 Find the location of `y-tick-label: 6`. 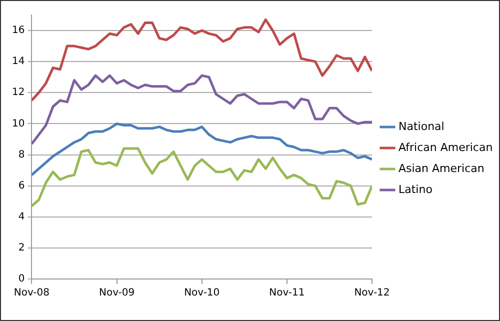

y-tick-label: 6 is located at coordinates (21, 186).